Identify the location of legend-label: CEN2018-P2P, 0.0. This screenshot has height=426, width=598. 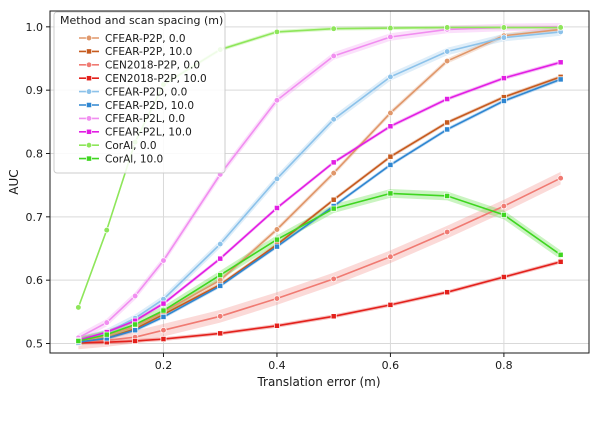
(152, 66).